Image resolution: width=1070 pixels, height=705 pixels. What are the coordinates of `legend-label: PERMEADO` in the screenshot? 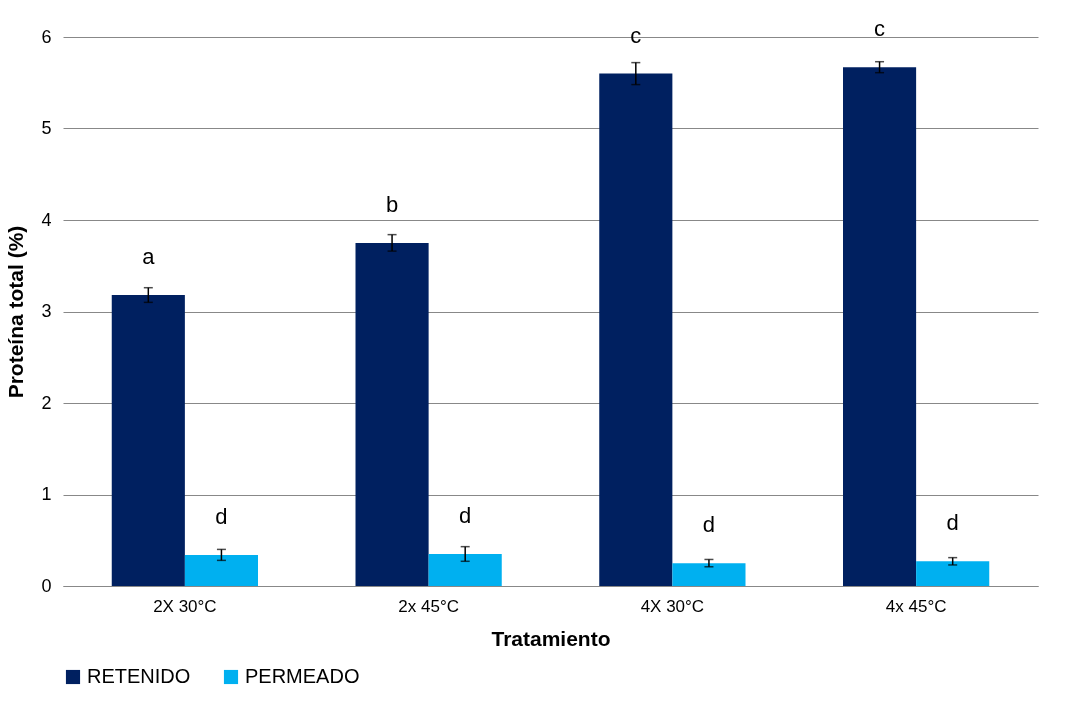 It's located at (302, 676).